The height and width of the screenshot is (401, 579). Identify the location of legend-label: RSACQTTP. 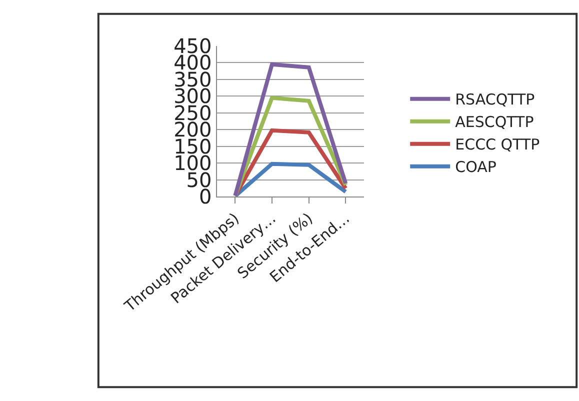
(495, 99).